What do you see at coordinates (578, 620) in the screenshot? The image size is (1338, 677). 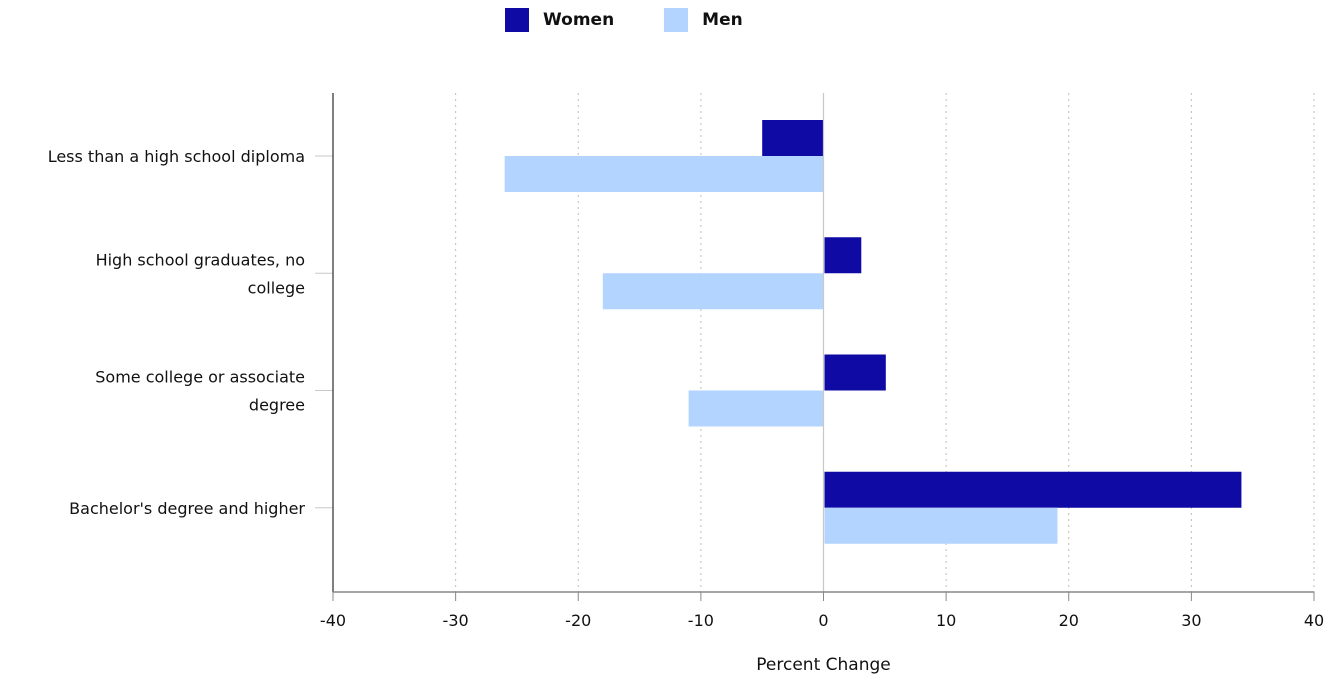 I see `x-tick-label-2: -20` at bounding box center [578, 620].